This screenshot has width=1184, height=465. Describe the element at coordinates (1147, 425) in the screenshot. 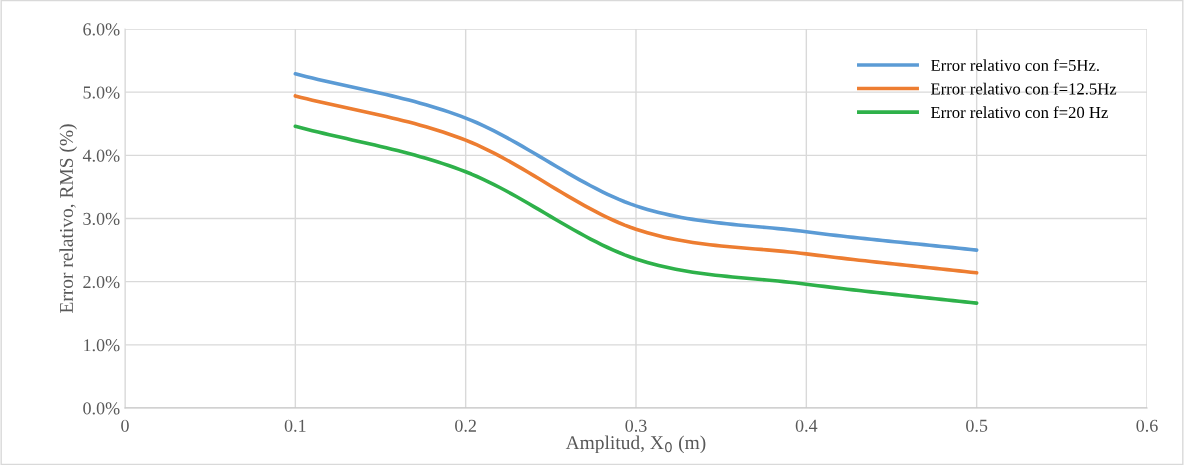

I see `x-tick-label: 0.6` at that location.